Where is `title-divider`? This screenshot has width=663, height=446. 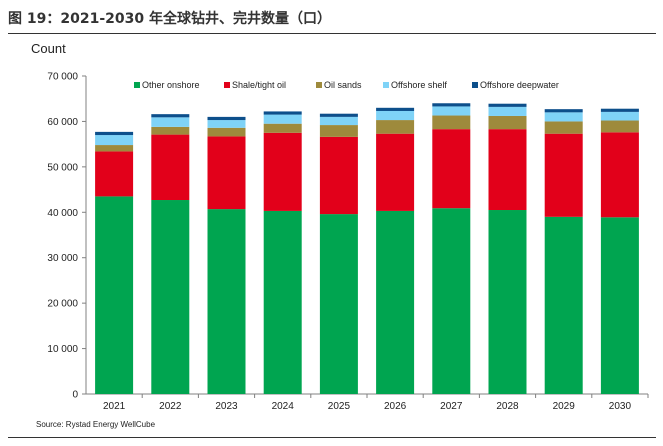
title-divider is located at coordinates (332, 33).